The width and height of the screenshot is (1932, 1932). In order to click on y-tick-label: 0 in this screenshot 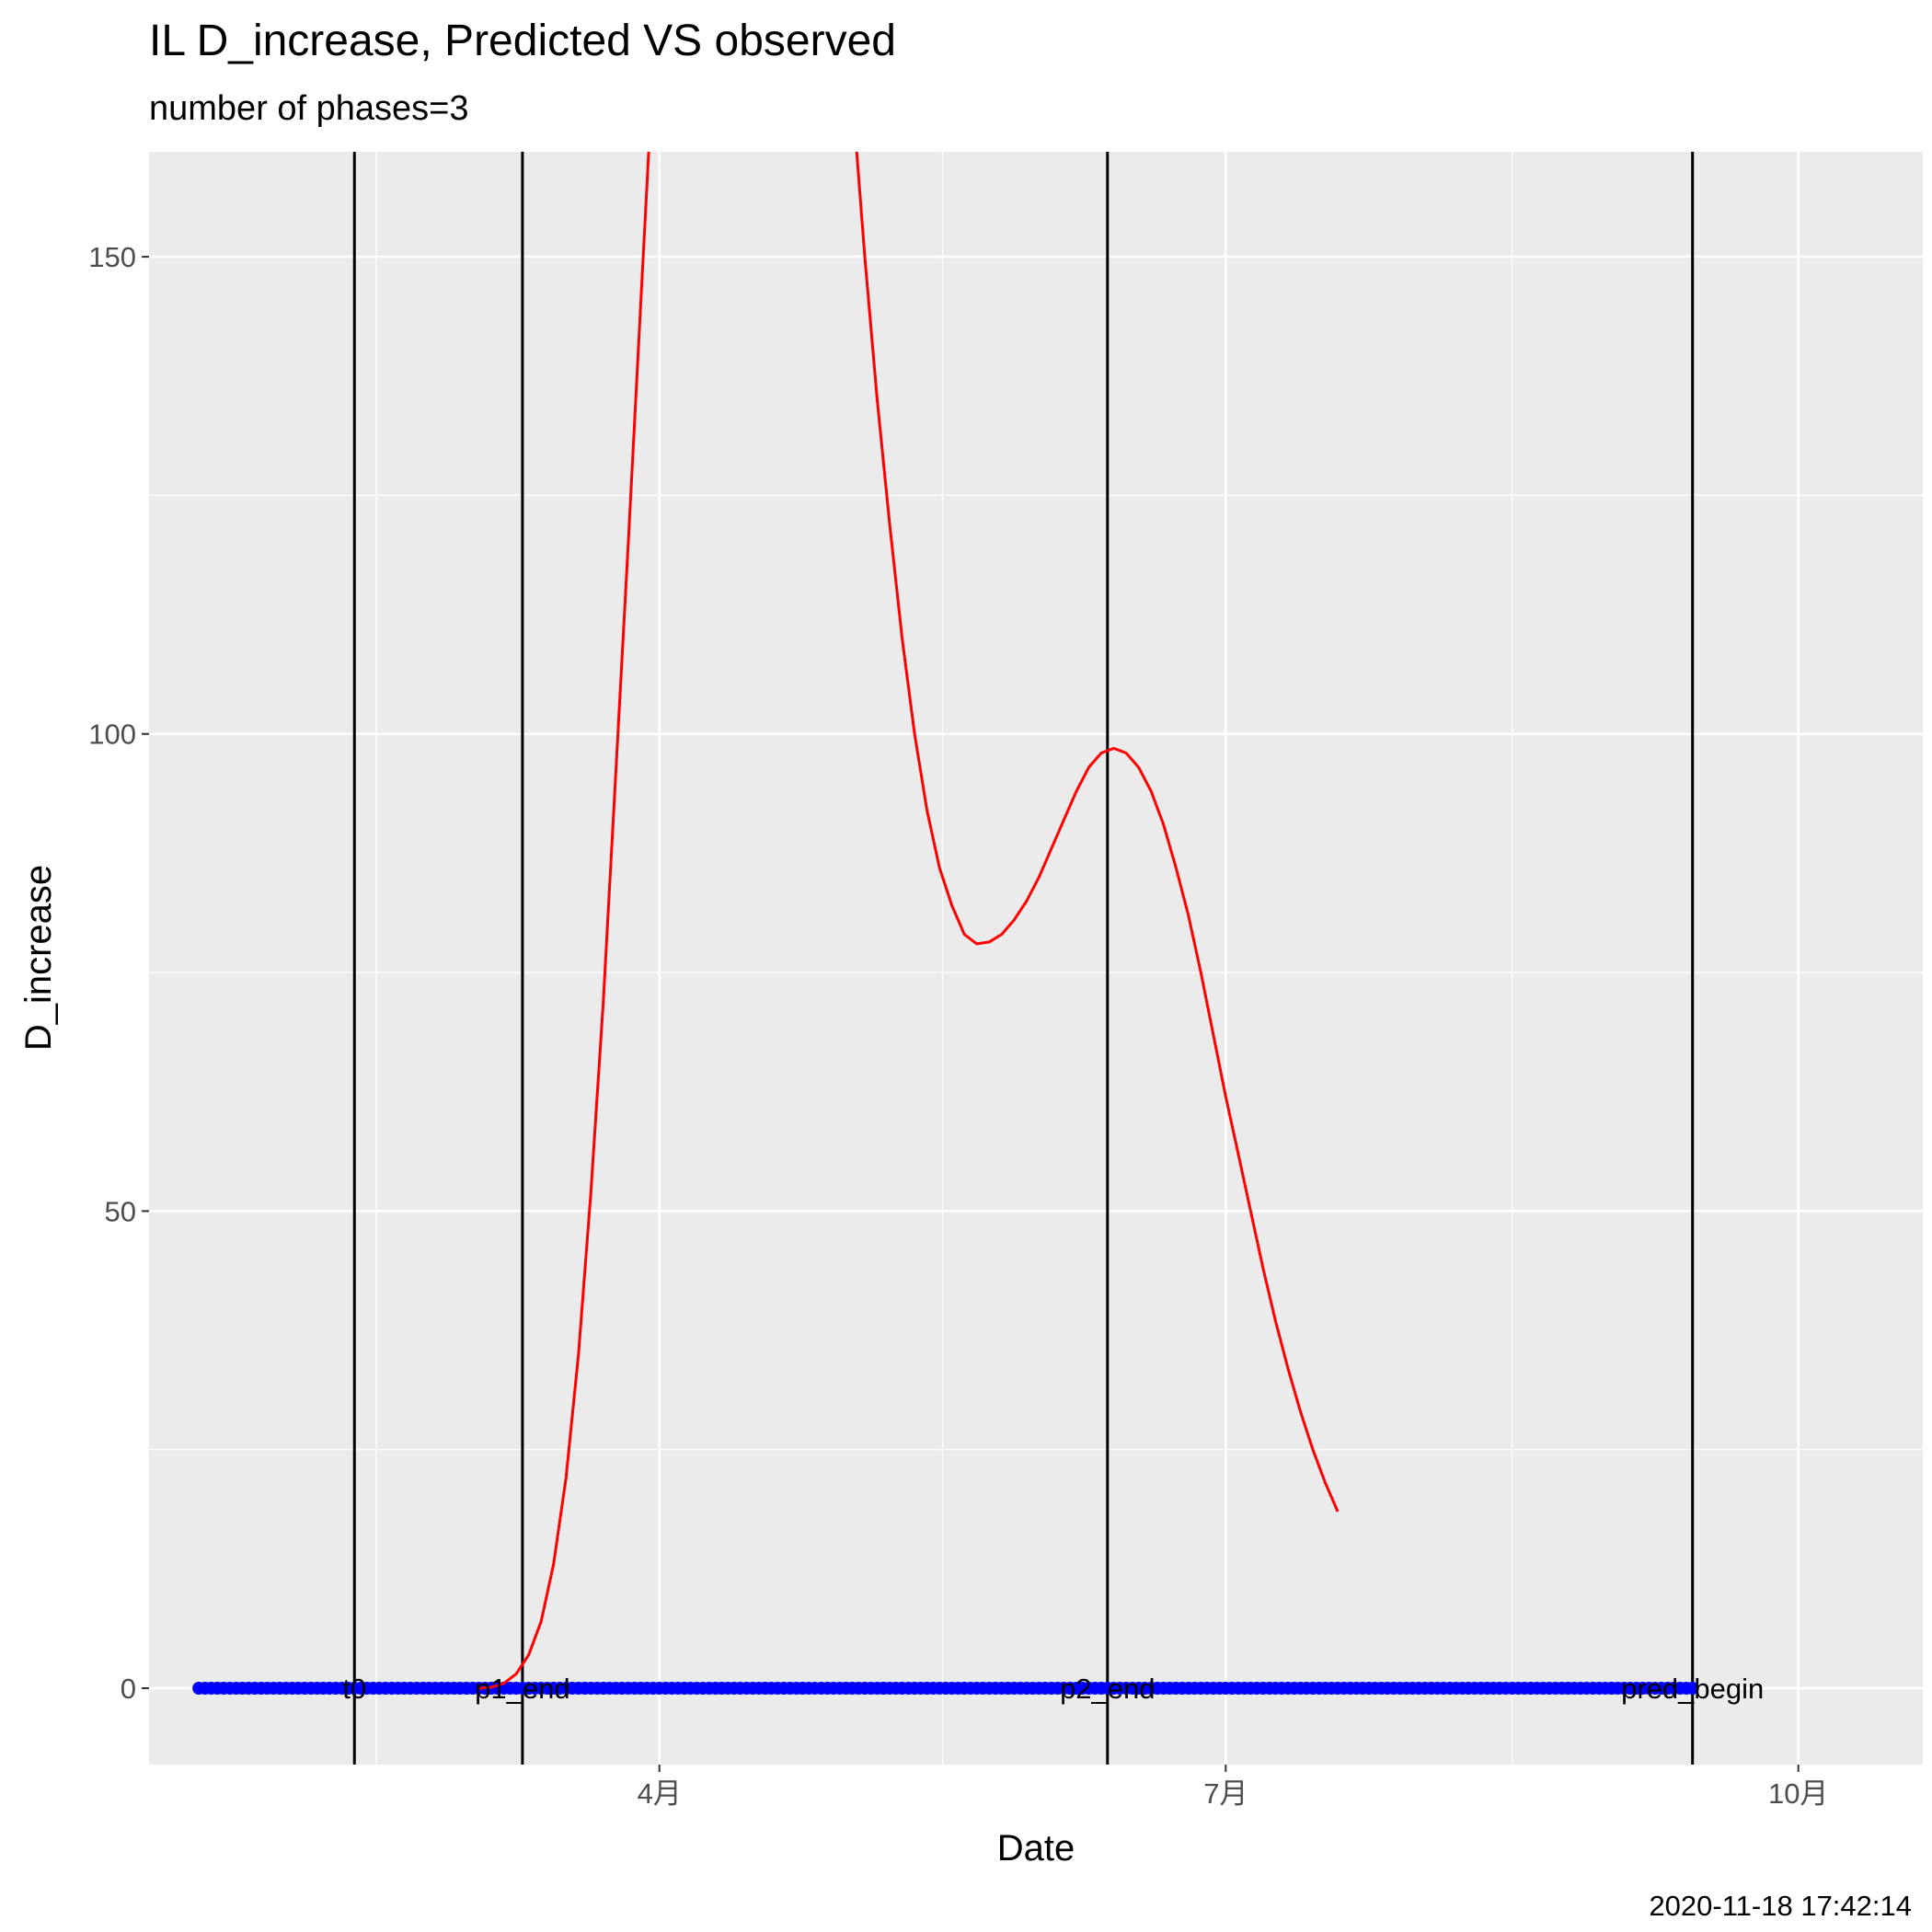, I will do `click(128, 1689)`.